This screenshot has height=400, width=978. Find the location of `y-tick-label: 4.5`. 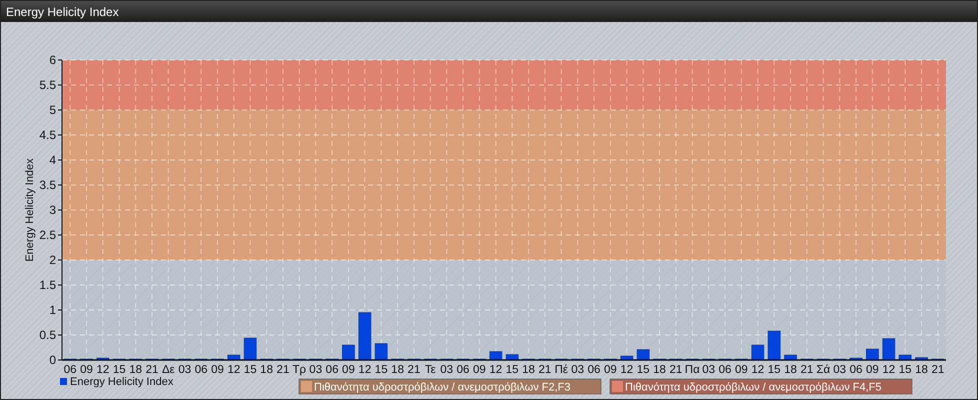

y-tick-label: 4.5 is located at coordinates (47, 135).